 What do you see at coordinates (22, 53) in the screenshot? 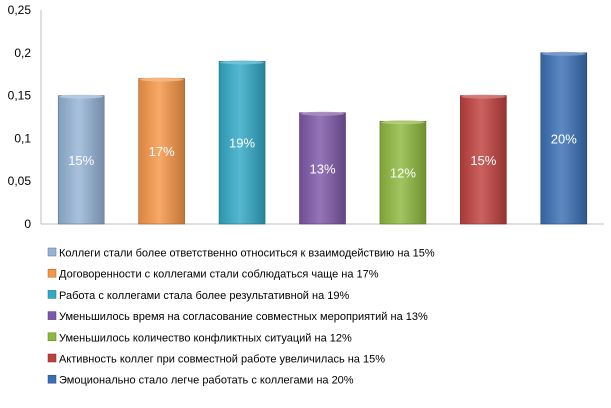
I see `y-tick-label: 0,2` at bounding box center [22, 53].